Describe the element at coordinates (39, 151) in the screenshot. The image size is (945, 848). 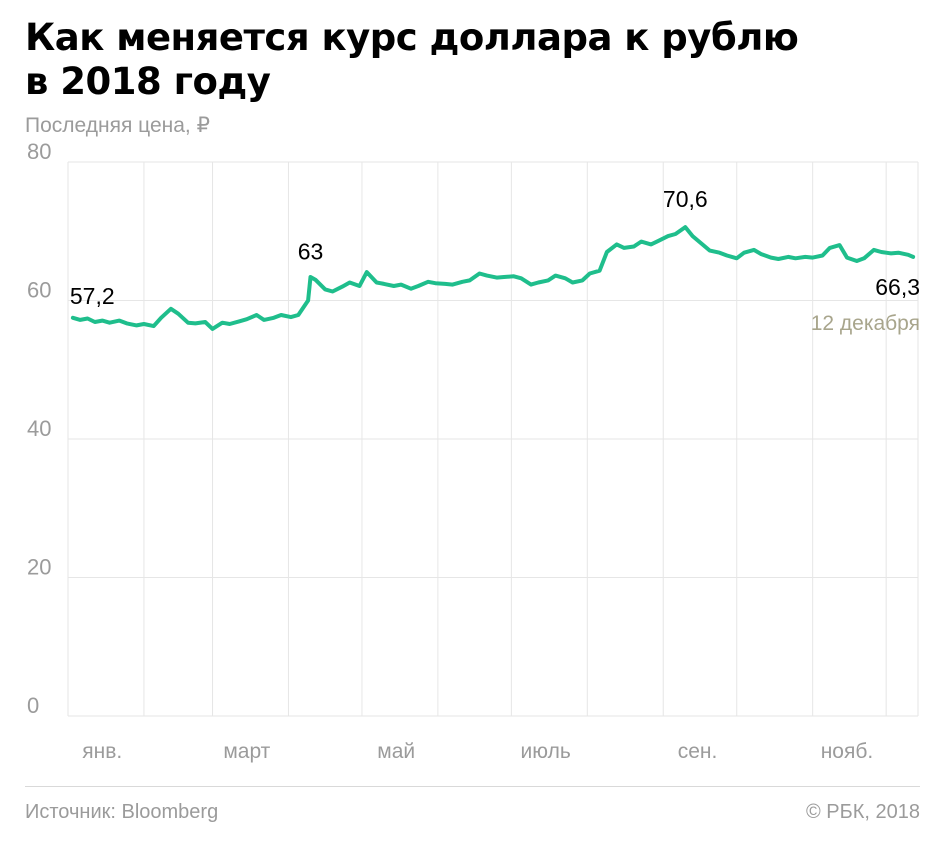
I see `y-tick-label: 80` at that location.